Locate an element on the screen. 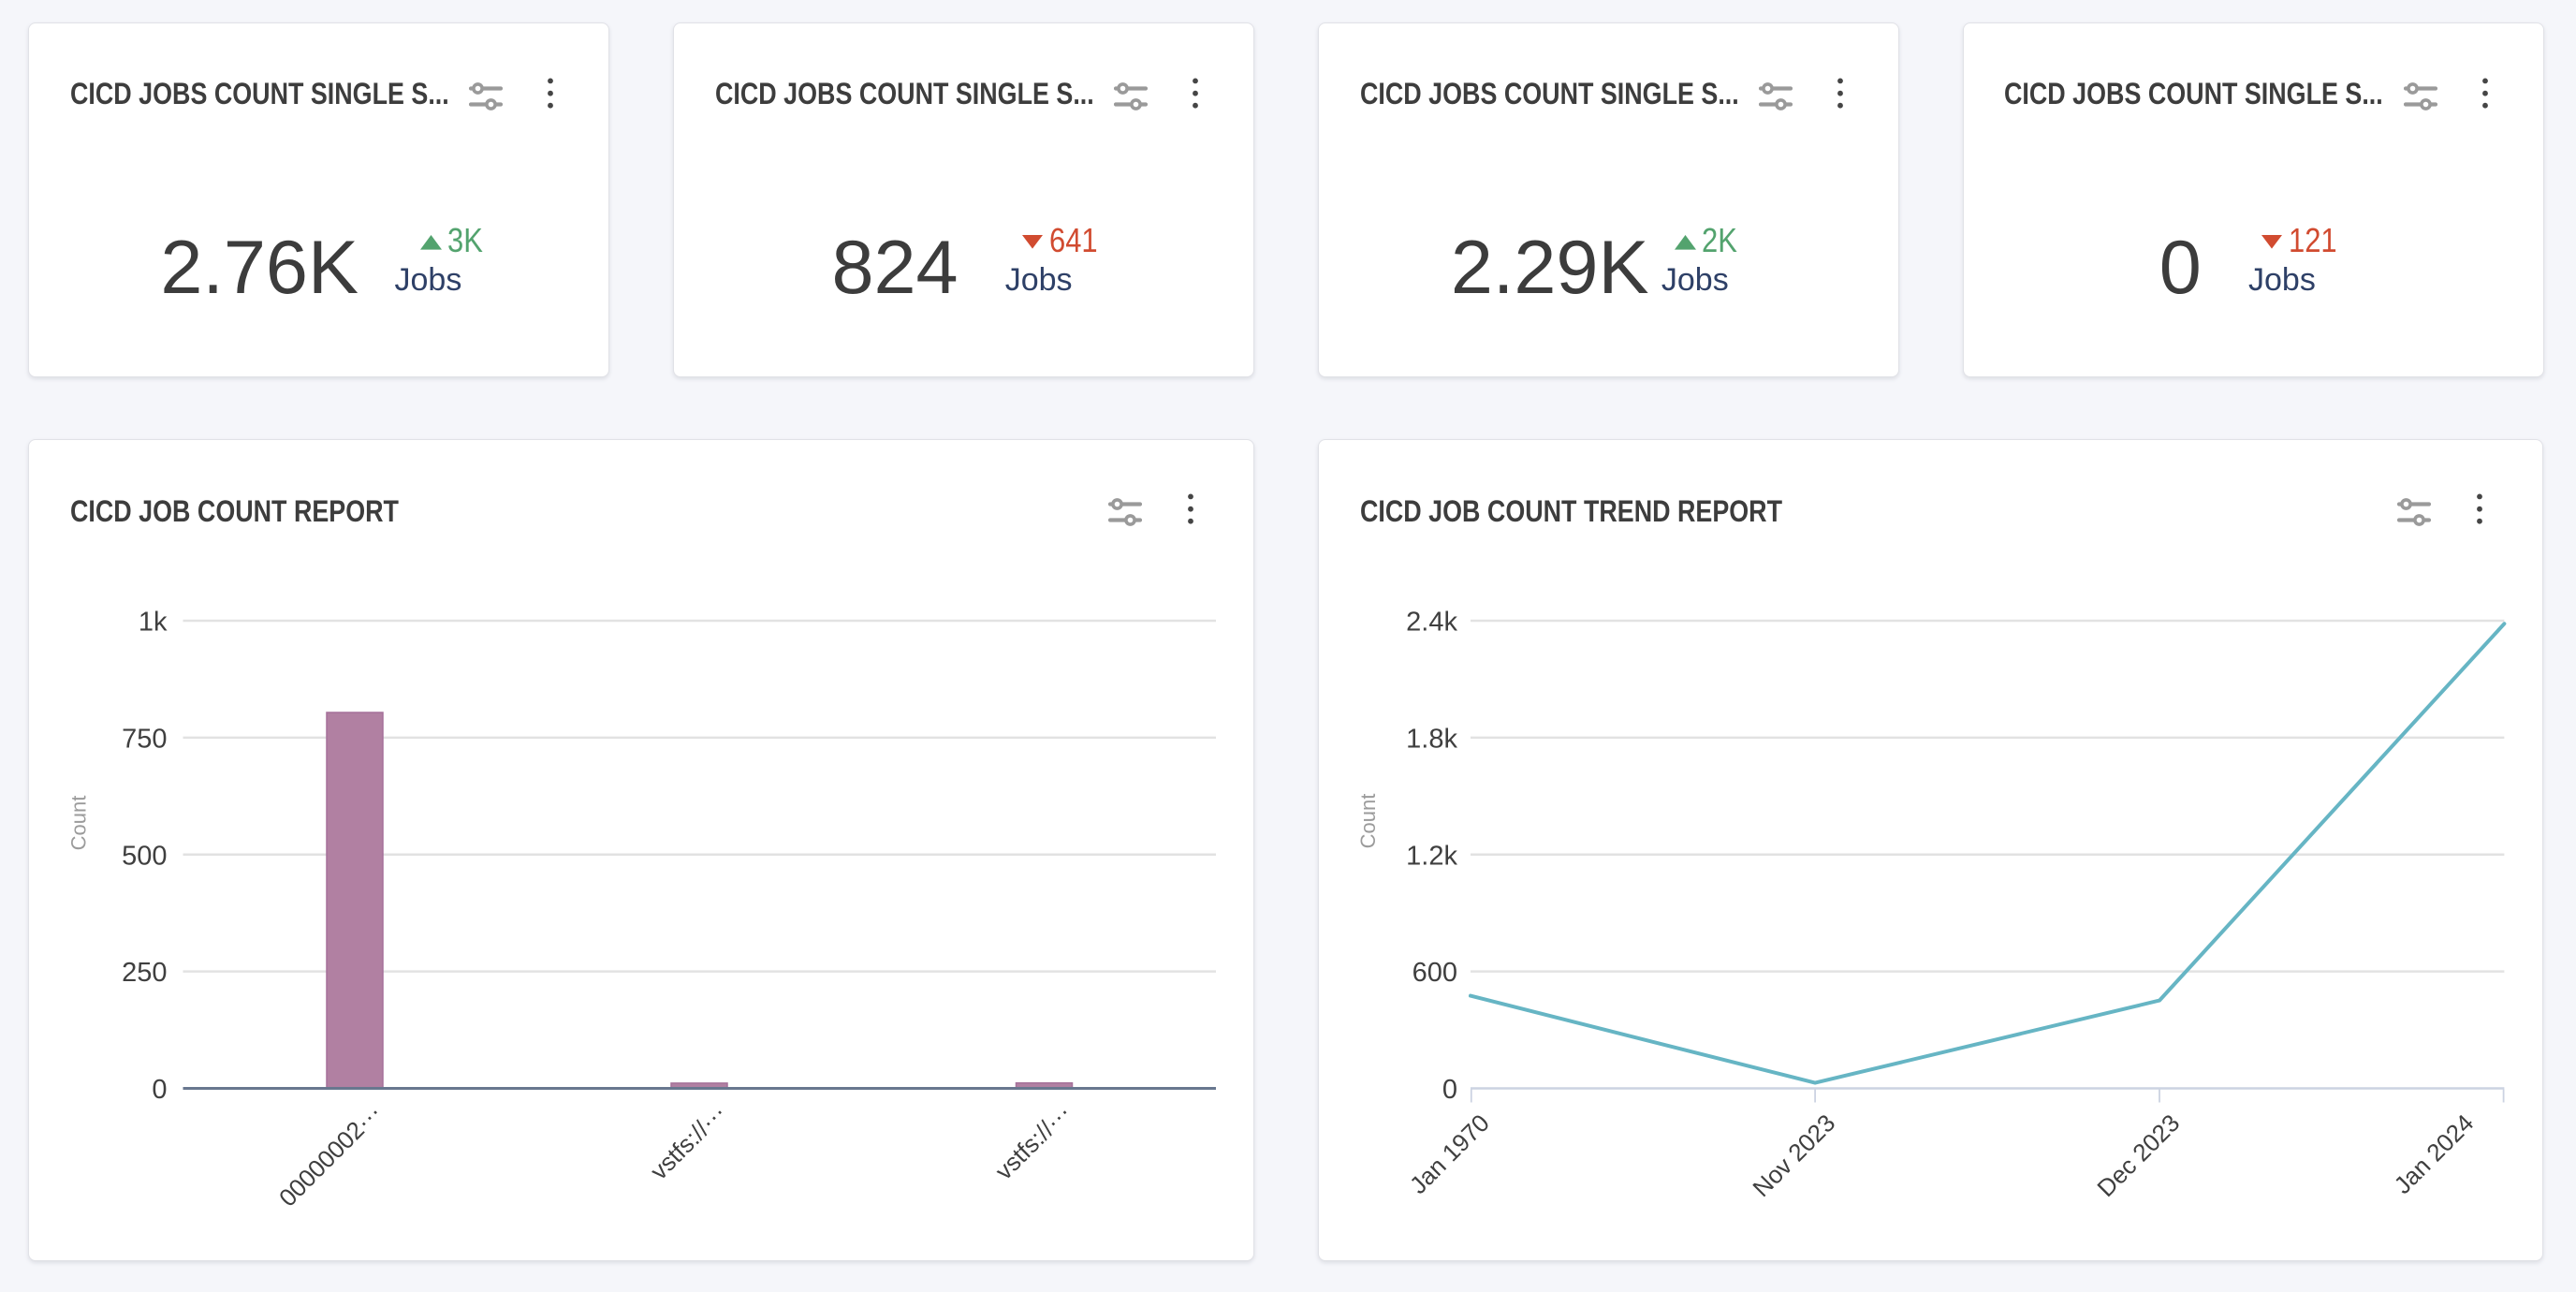 The image size is (2576, 1292). svg-text: Nov 2023 is located at coordinates (1793, 1155).